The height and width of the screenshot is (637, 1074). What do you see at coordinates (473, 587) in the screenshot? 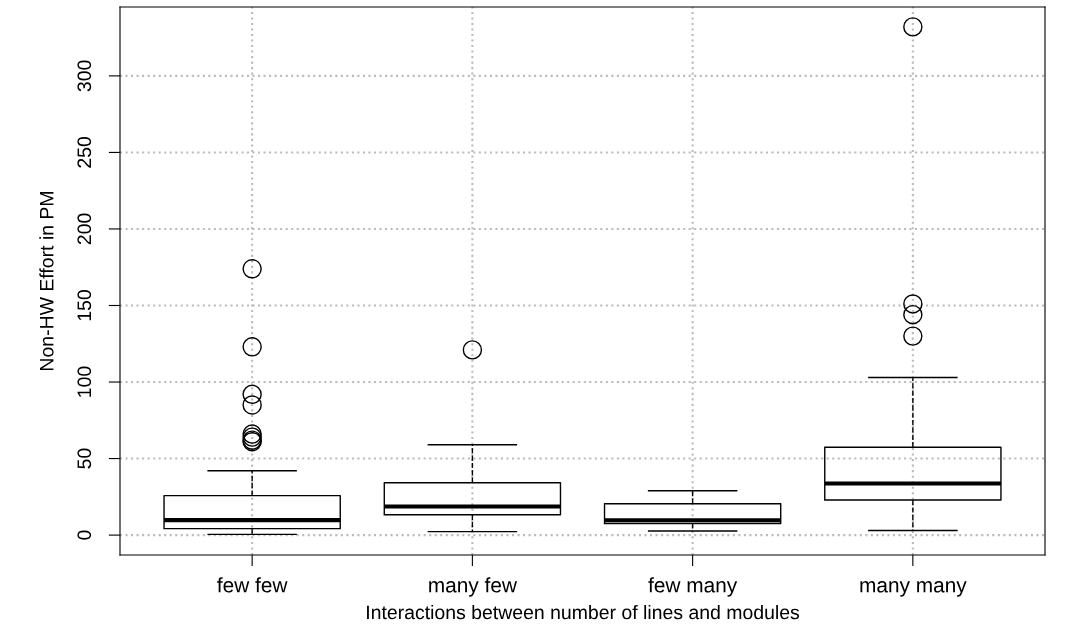
I see `x-tick-label: many few` at bounding box center [473, 587].